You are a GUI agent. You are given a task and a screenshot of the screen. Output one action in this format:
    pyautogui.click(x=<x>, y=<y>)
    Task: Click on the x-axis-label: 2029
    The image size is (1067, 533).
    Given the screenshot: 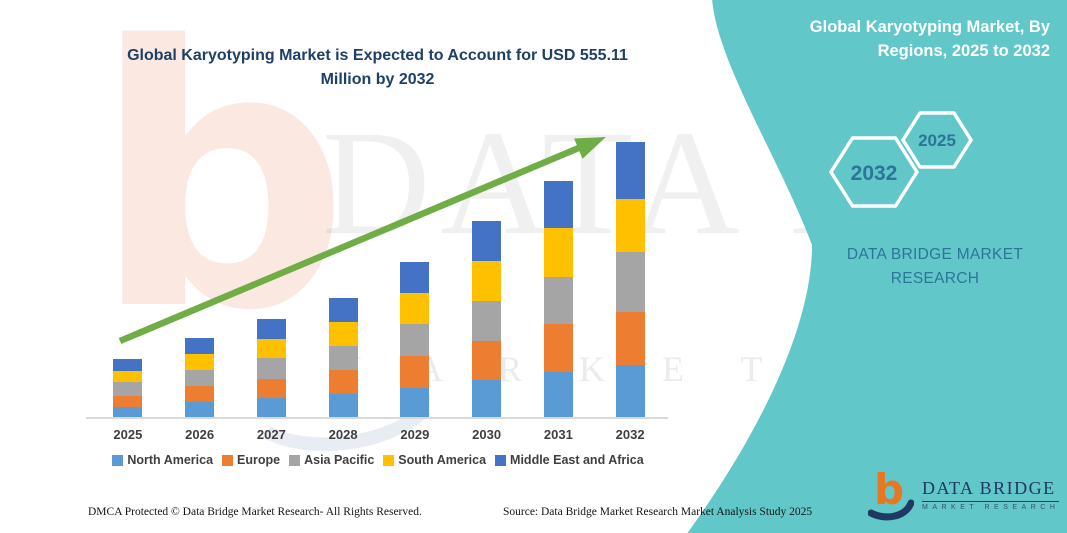 What is the action you would take?
    pyautogui.click(x=415, y=434)
    